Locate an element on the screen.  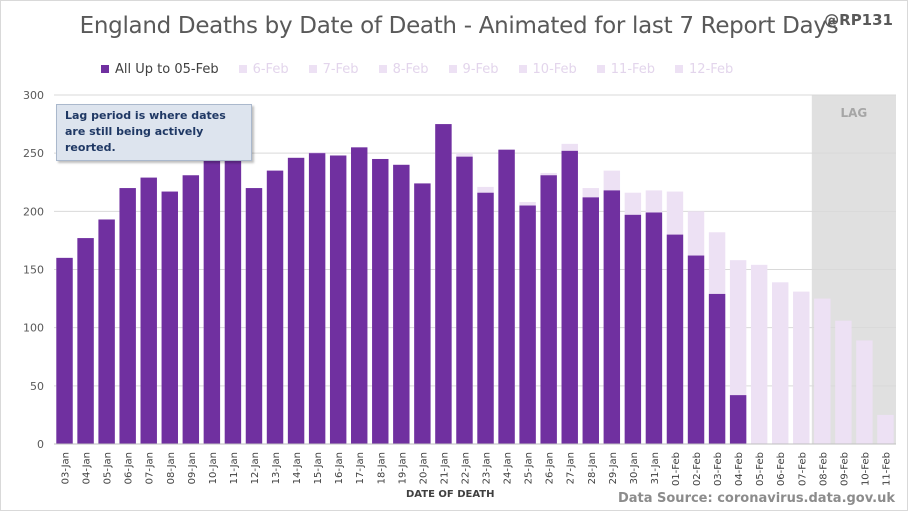
x-tick-label: 11-Jan is located at coordinates (234, 468).